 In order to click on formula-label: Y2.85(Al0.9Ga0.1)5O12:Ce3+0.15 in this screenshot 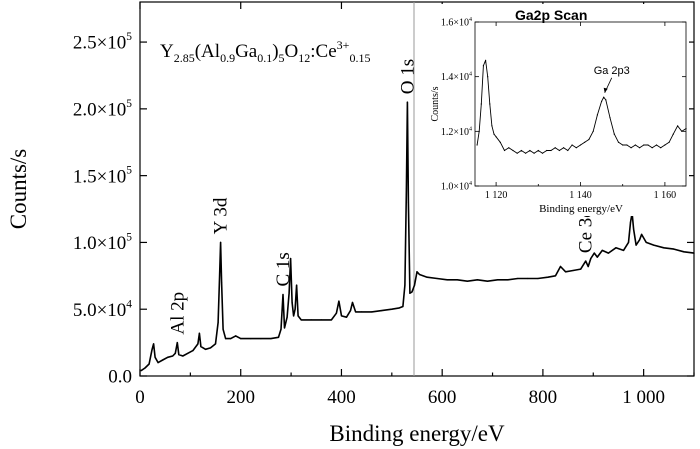, I will do `click(265, 51)`.